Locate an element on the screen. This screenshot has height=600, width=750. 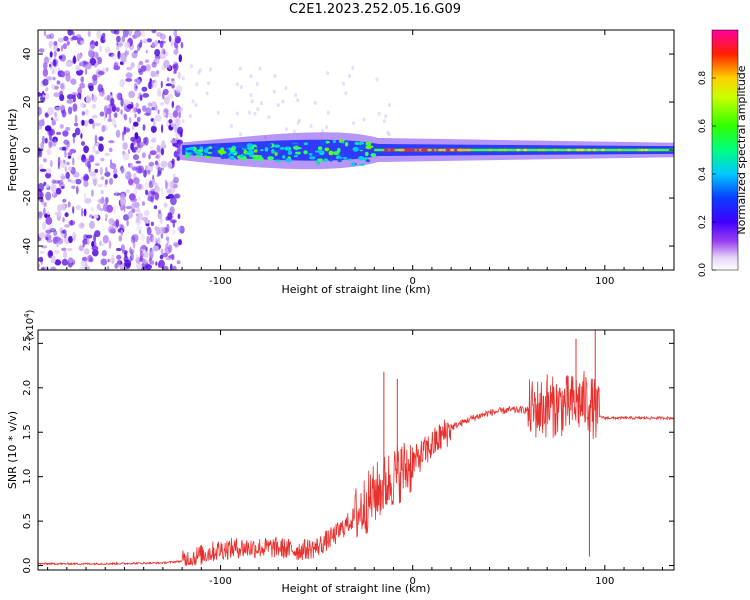
y-tick-label: 2.5 is located at coordinates (27, 343).